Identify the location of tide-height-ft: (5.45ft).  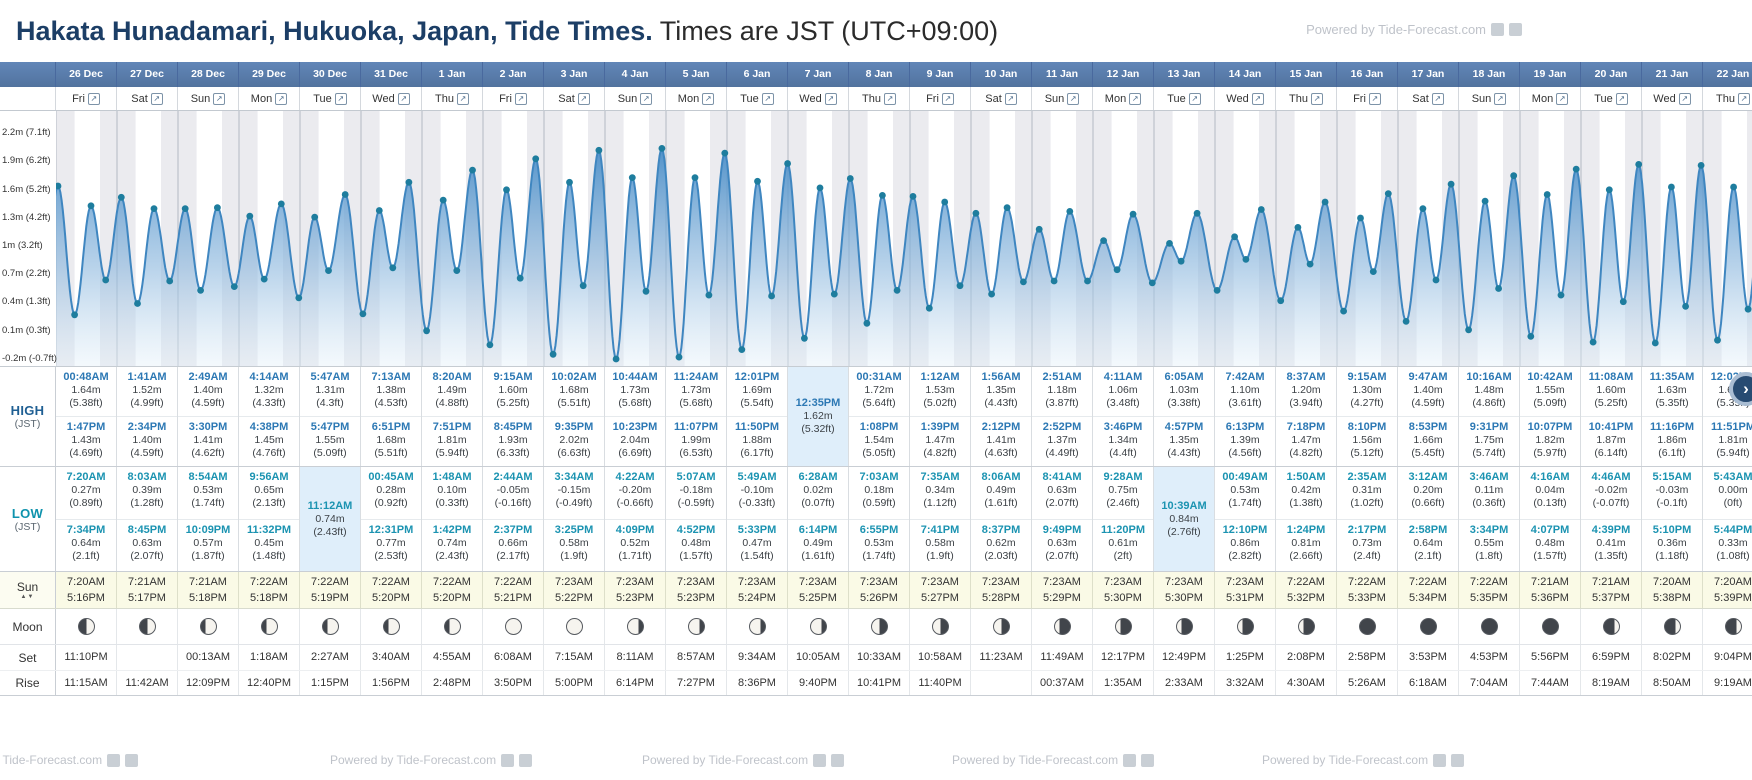
(1428, 453).